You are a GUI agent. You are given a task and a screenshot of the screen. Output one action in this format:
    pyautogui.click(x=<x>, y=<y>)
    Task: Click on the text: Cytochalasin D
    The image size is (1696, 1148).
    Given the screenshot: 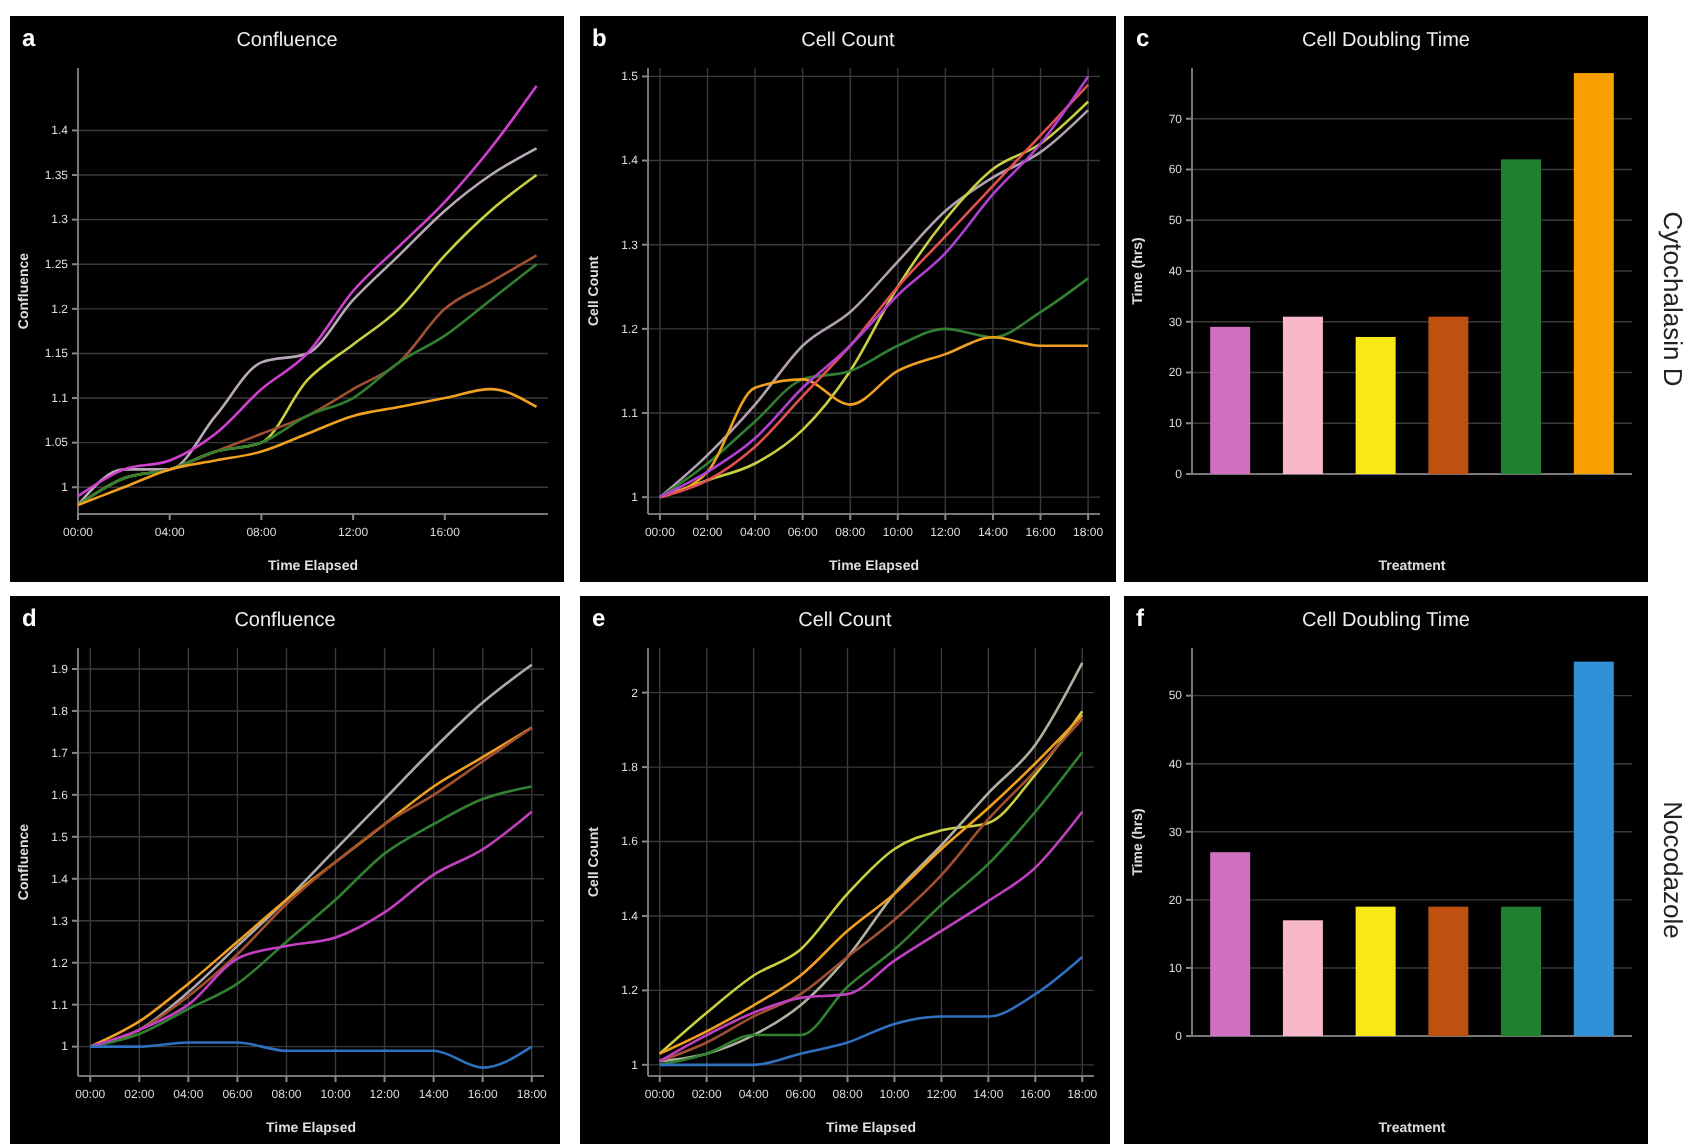 What is the action you would take?
    pyautogui.click(x=1673, y=299)
    